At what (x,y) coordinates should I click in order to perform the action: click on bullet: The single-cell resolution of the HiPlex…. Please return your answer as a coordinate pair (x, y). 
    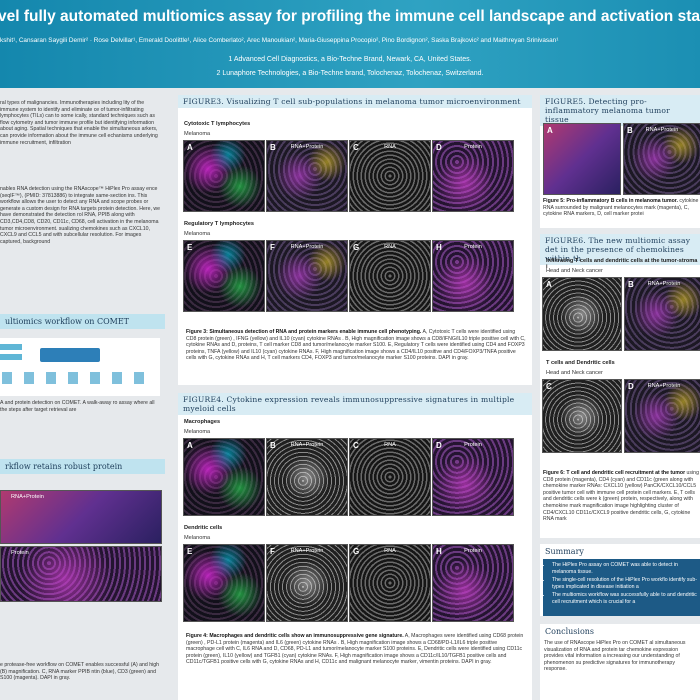
    Looking at the image, I should click on (626, 583).